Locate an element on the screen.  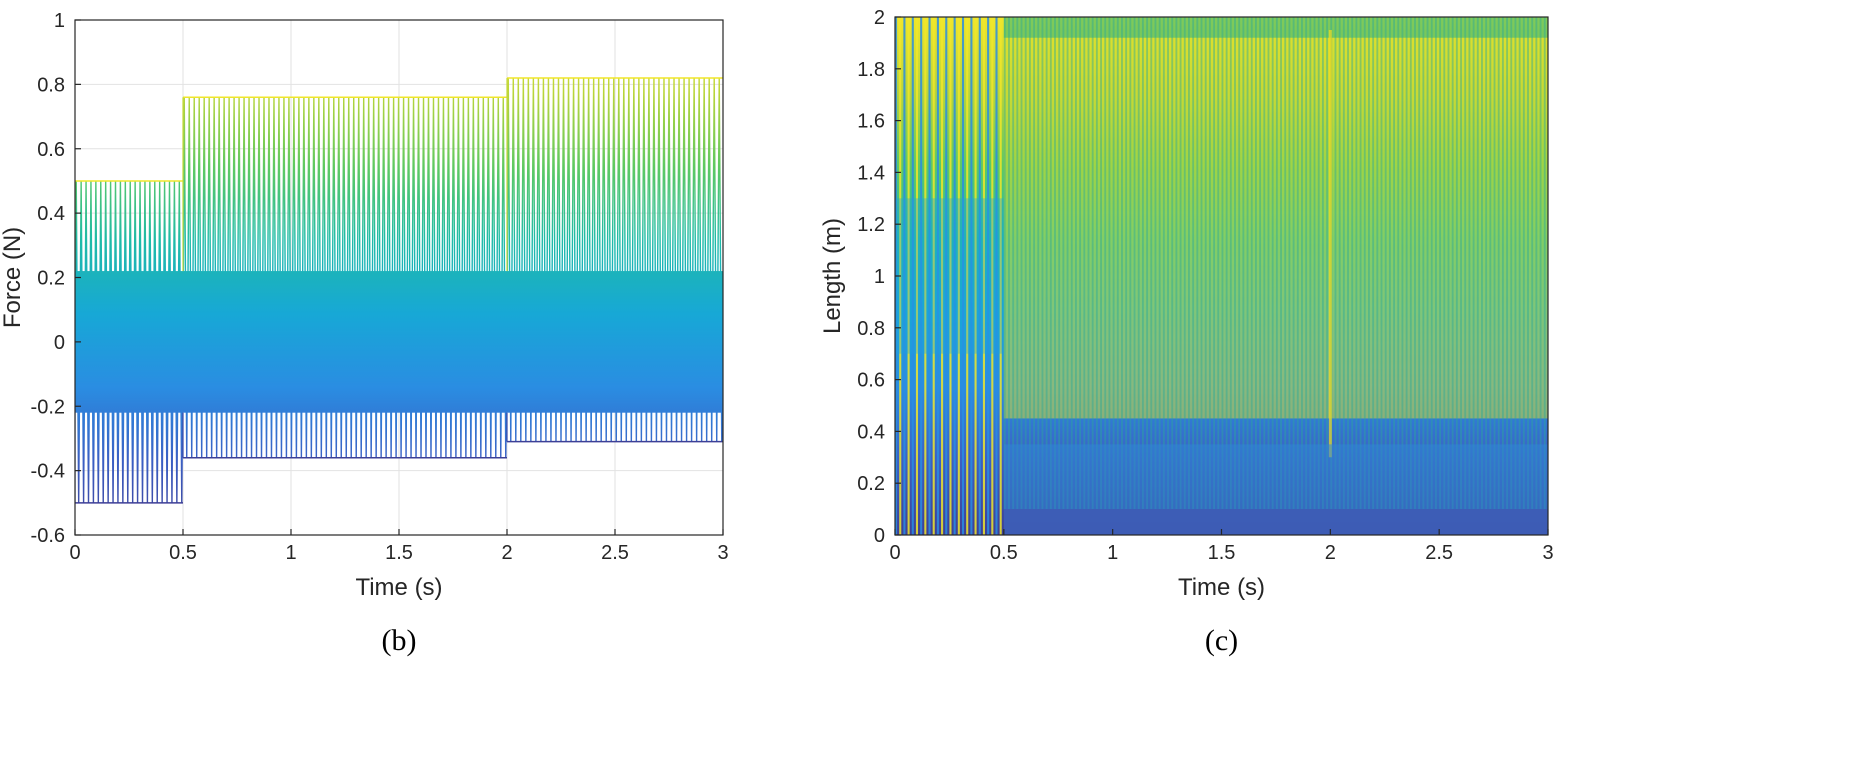
b-y-tick-label: 0.6 is located at coordinates (51, 150).